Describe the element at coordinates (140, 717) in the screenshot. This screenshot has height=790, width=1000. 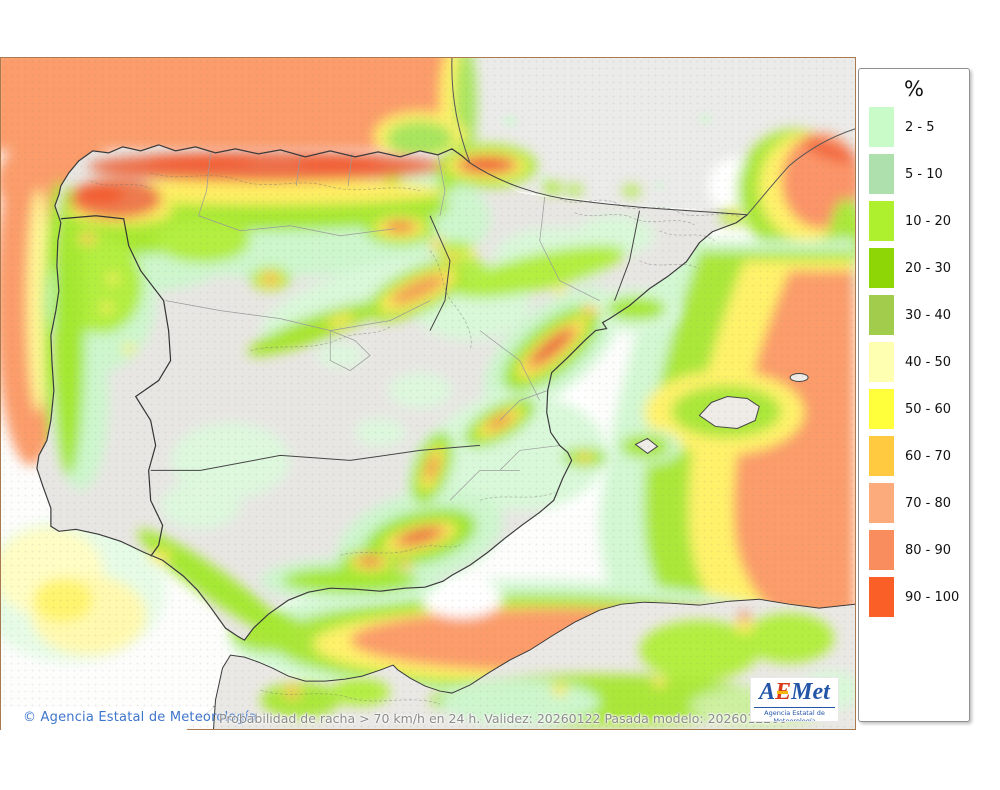
I see `copyright-text: © Agencia Estatal de Meteorología` at that location.